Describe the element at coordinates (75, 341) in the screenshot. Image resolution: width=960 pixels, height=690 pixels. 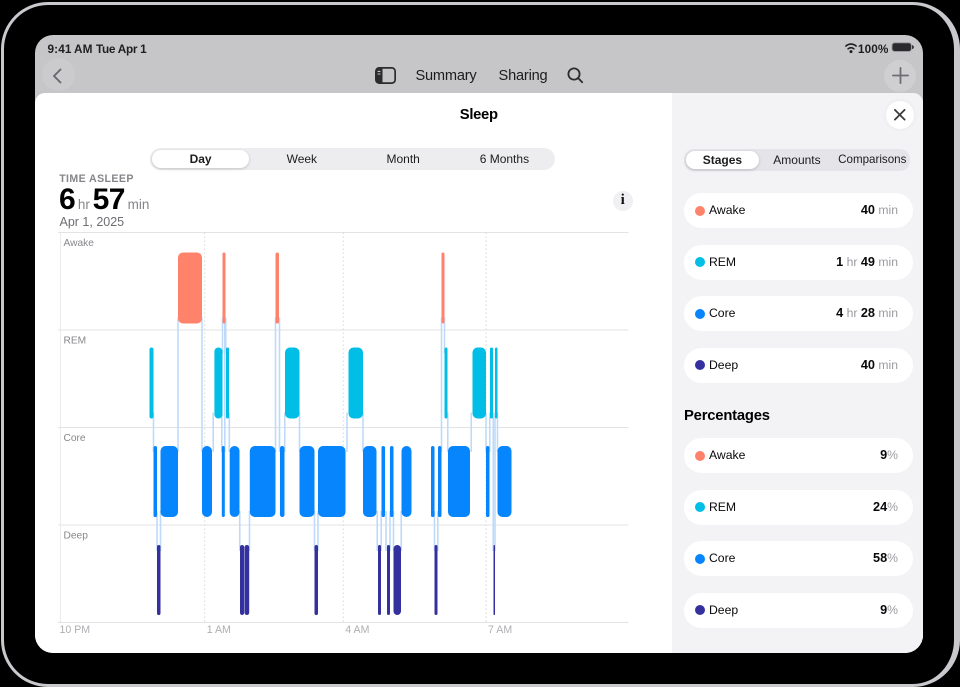
I see `svg-text: REM` at that location.